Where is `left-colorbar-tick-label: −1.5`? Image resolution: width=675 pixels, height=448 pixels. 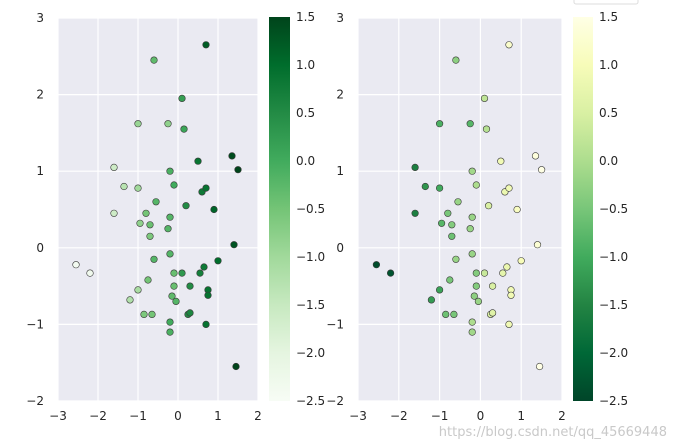
left-colorbar-tick-label: −1.5 is located at coordinates (310, 305).